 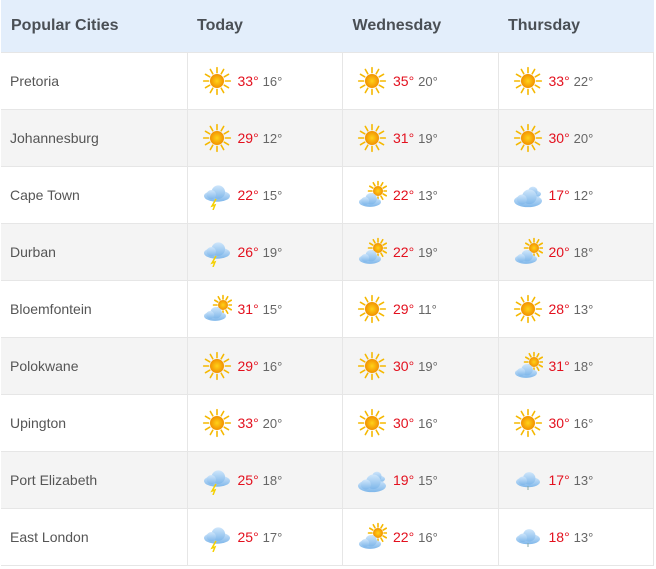 What do you see at coordinates (94, 252) in the screenshot?
I see `city-name: Durban` at bounding box center [94, 252].